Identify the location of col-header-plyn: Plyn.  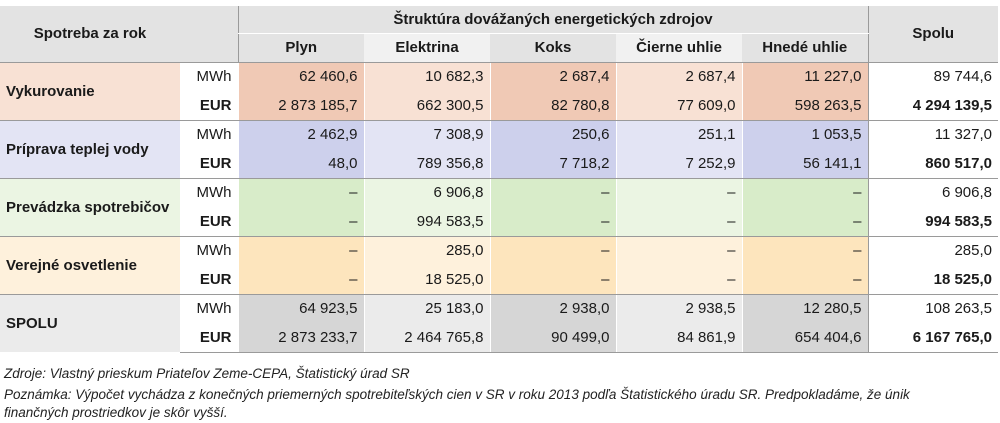
(300, 47).